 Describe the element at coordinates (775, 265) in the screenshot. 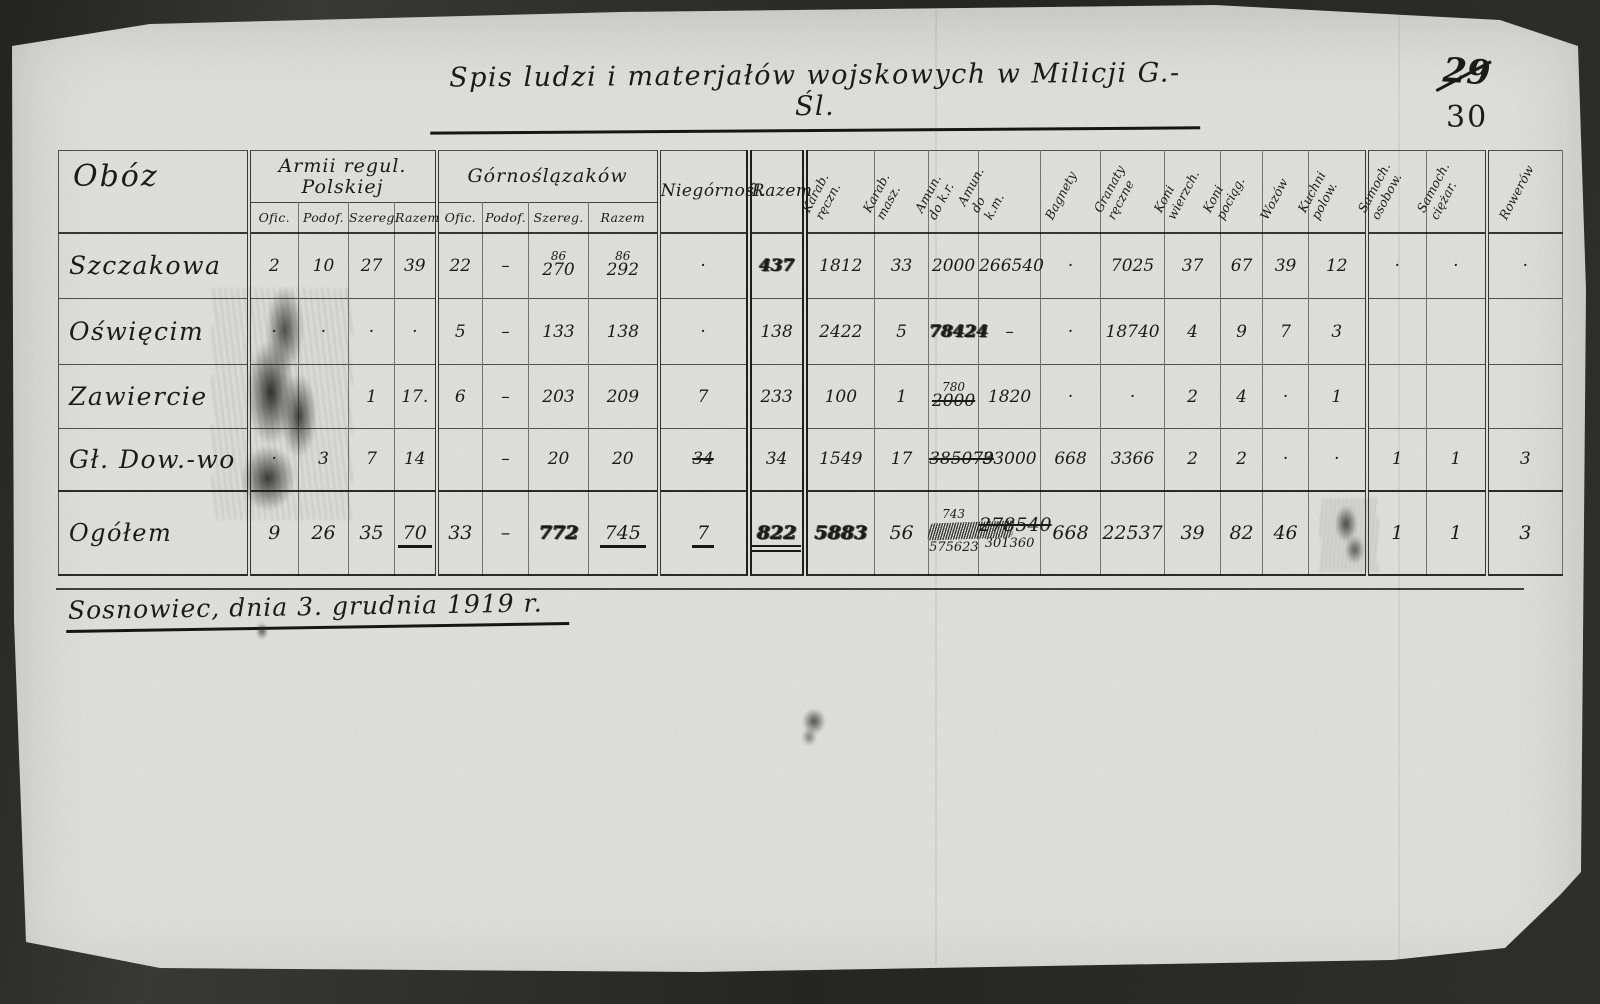

I see `table-cell: 437` at that location.